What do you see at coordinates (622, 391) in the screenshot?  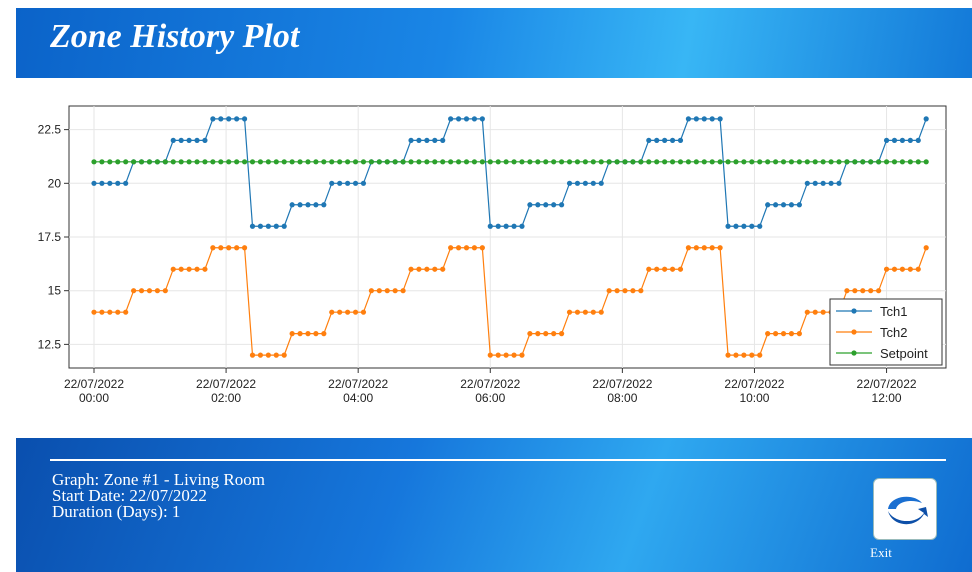 I see `x-tick-label: 22/07/2022 08:00` at bounding box center [622, 391].